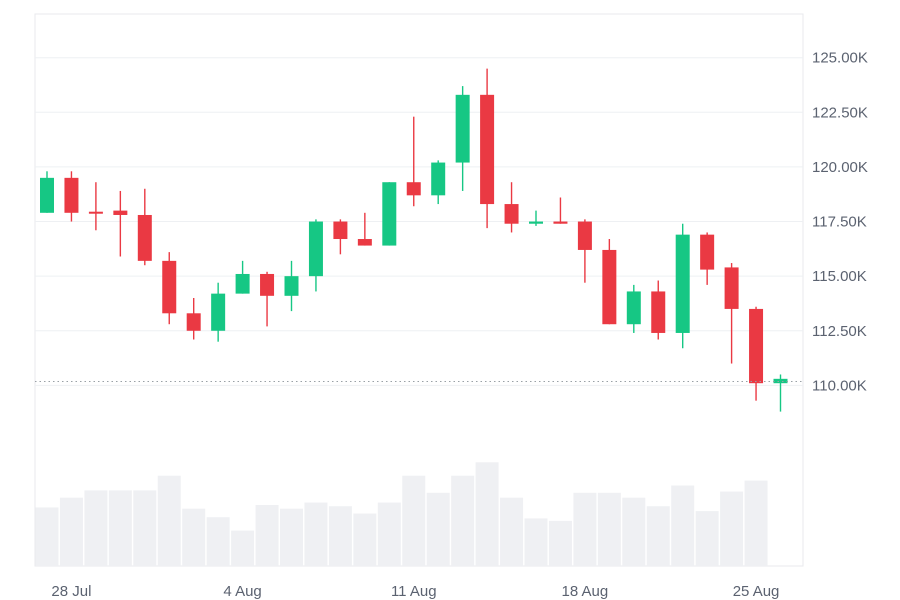 The height and width of the screenshot is (600, 900). I want to click on volume-bars, so click(401, 514).